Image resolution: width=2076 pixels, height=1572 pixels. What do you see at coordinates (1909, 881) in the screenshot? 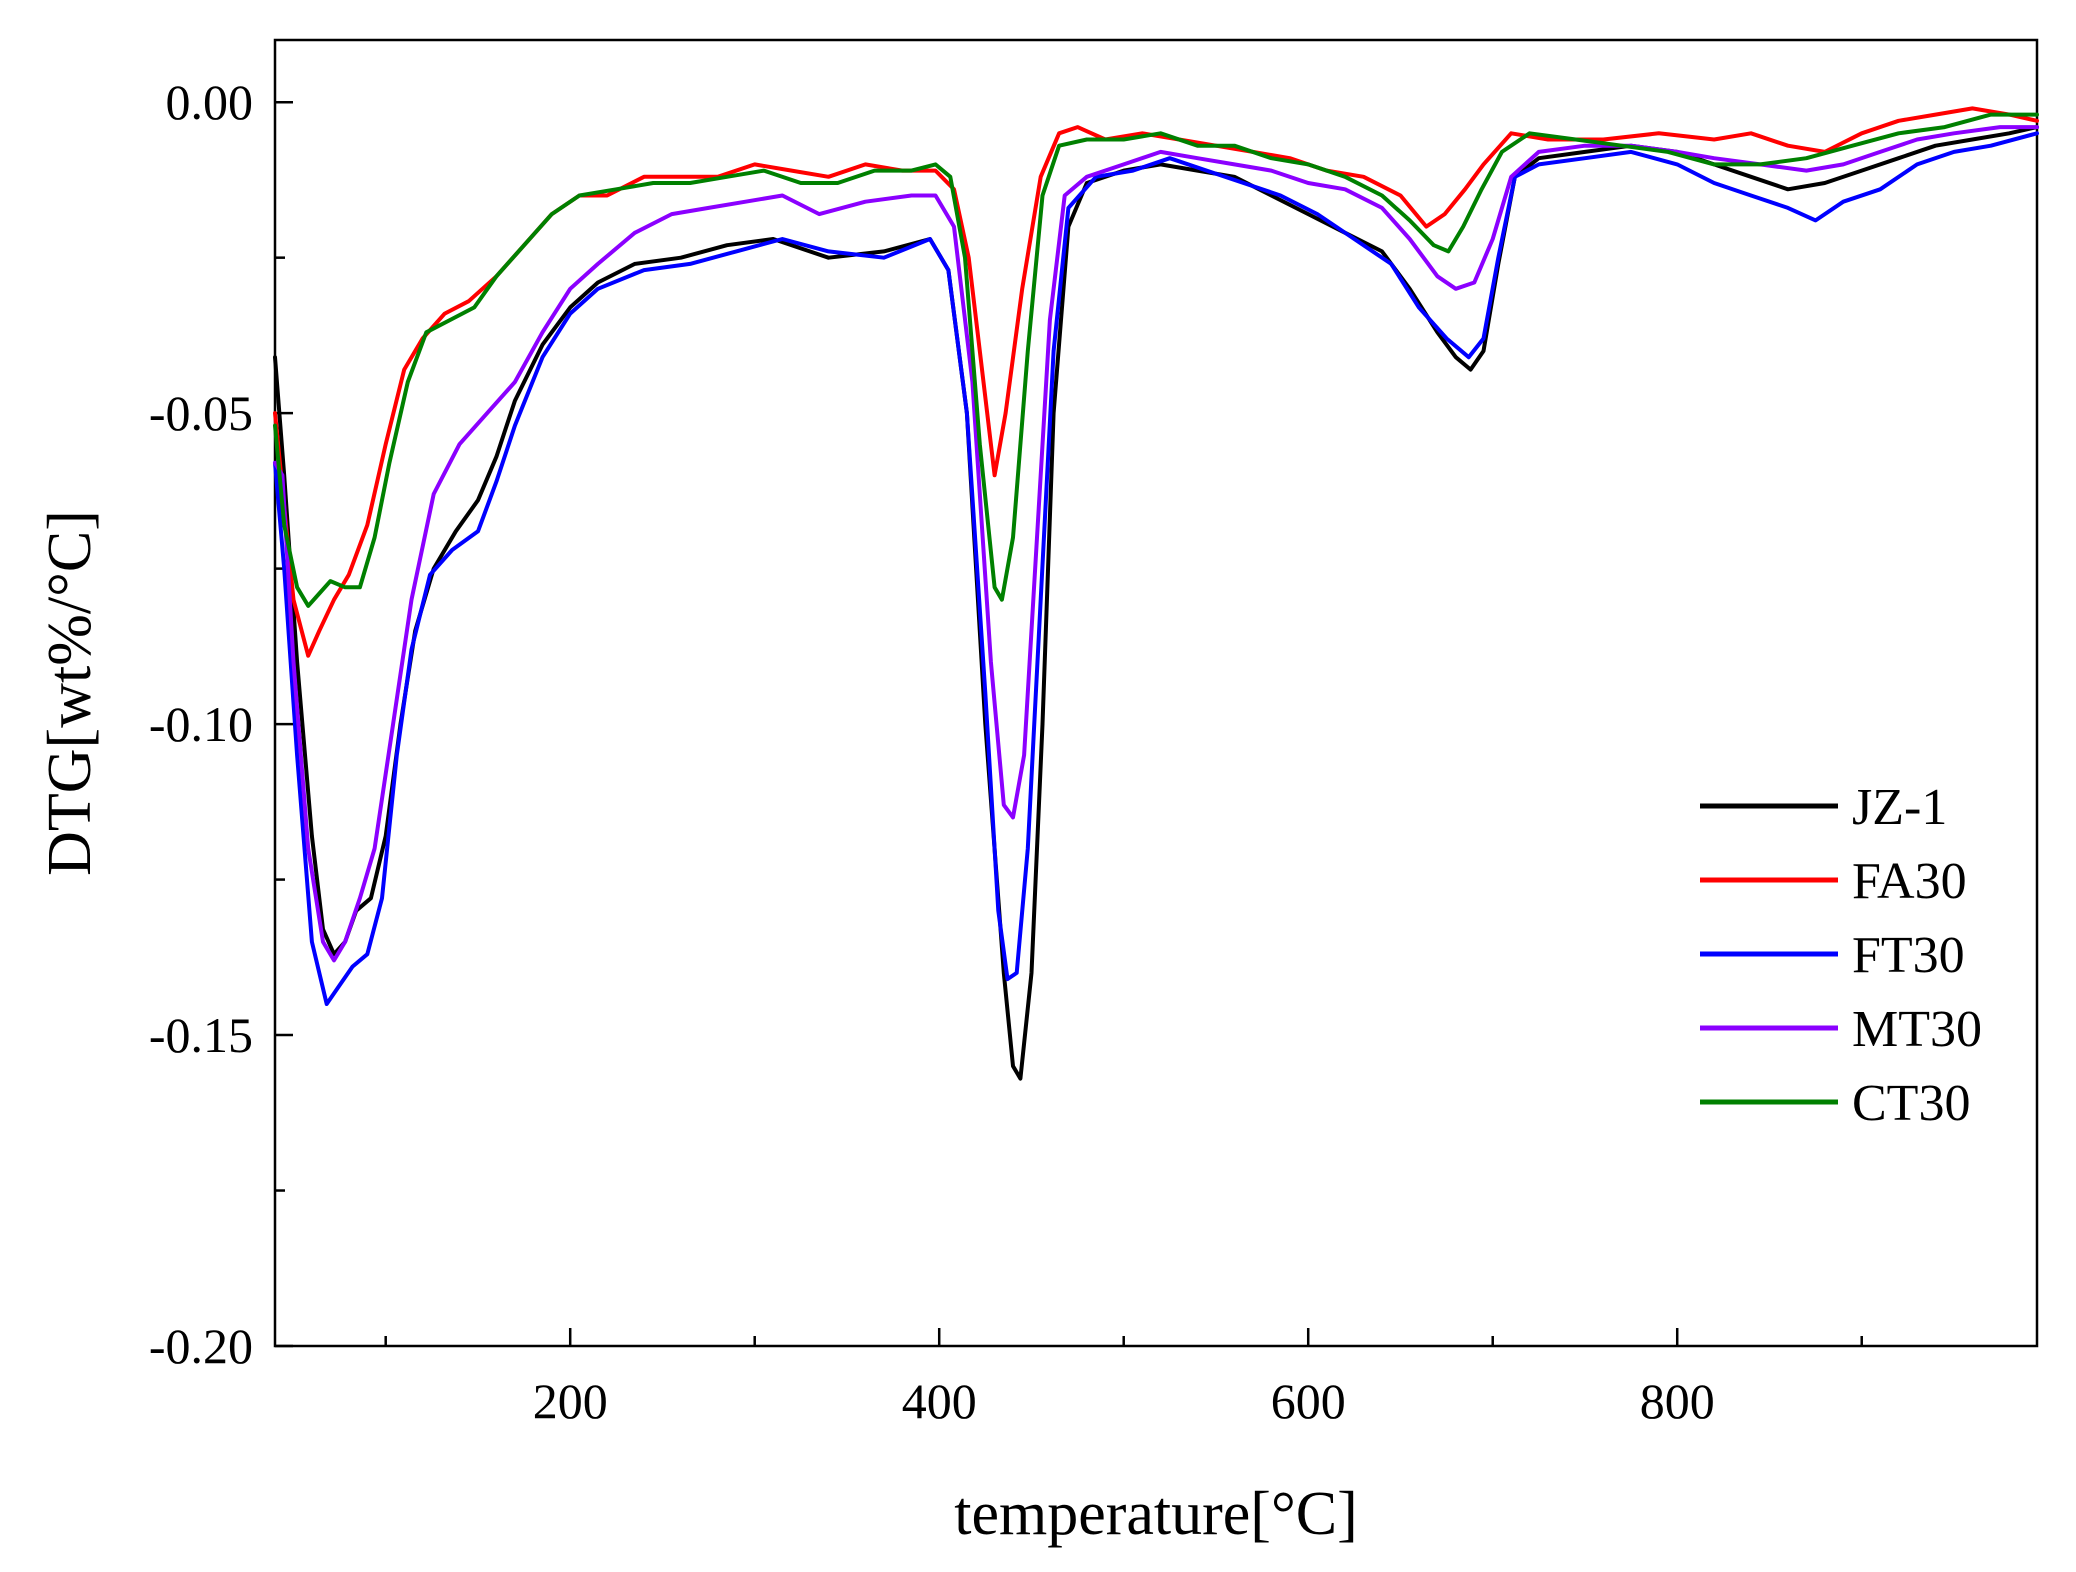
I see `legend-label-fa30: FA30` at bounding box center [1909, 881].